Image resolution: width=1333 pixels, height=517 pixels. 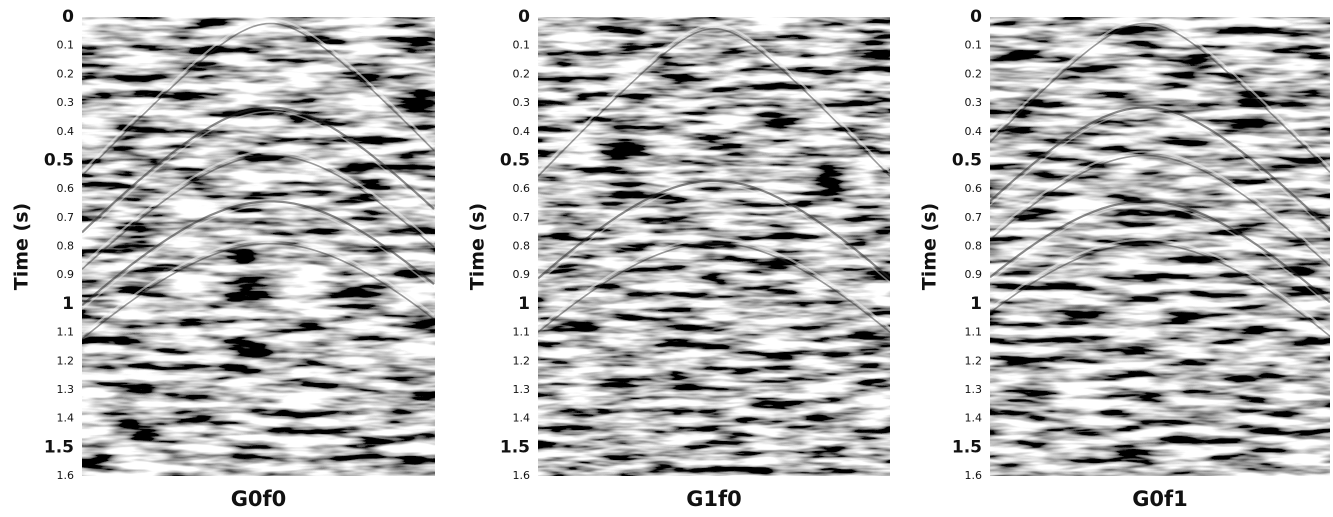 I want to click on panel-title: G0f0, so click(x=259, y=499).